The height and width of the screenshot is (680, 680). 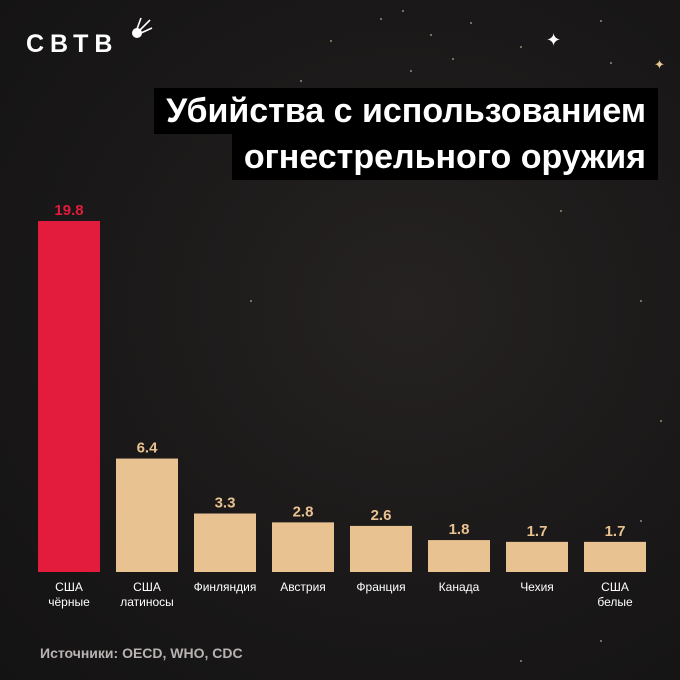 What do you see at coordinates (68, 210) in the screenshot?
I see `bar-value-label: 19.8` at bounding box center [68, 210].